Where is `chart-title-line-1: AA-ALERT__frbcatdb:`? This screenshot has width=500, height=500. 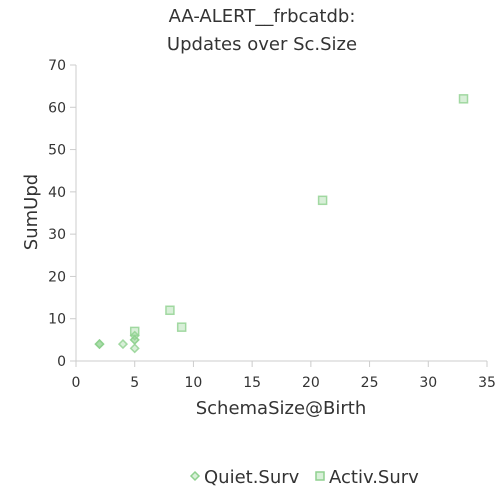
chart-title-line-1: AA-ALERT__frbcatdb: is located at coordinates (262, 16).